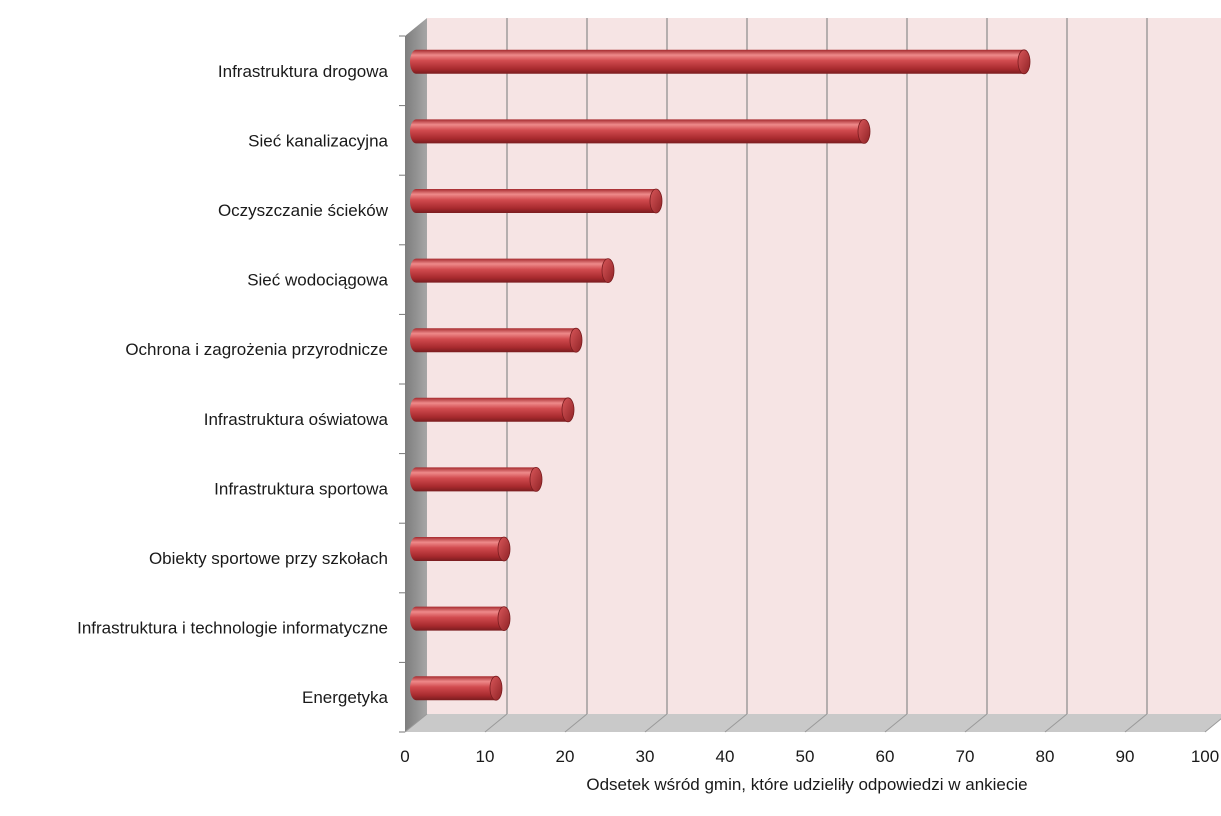 The height and width of the screenshot is (816, 1221). I want to click on x-tick-label: 0, so click(404, 756).